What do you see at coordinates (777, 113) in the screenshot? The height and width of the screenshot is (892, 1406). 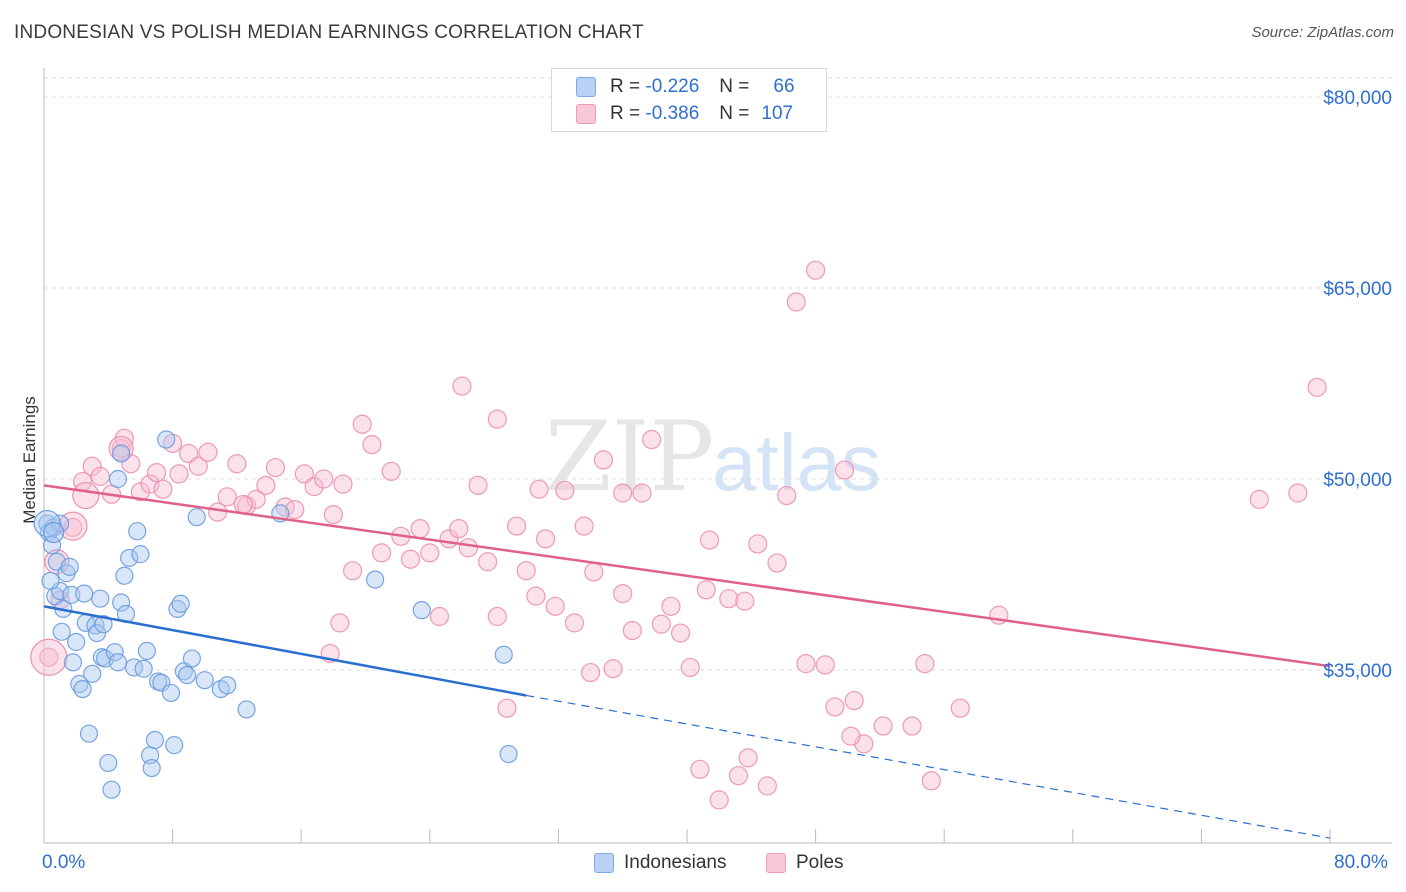 I see `legend-n-value: 107` at bounding box center [777, 113].